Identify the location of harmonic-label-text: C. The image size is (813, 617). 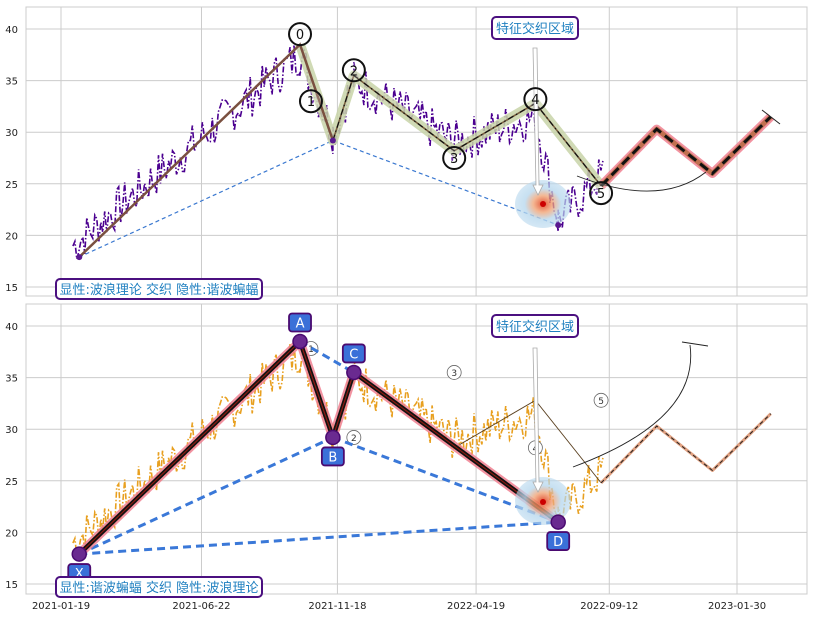
(353, 354).